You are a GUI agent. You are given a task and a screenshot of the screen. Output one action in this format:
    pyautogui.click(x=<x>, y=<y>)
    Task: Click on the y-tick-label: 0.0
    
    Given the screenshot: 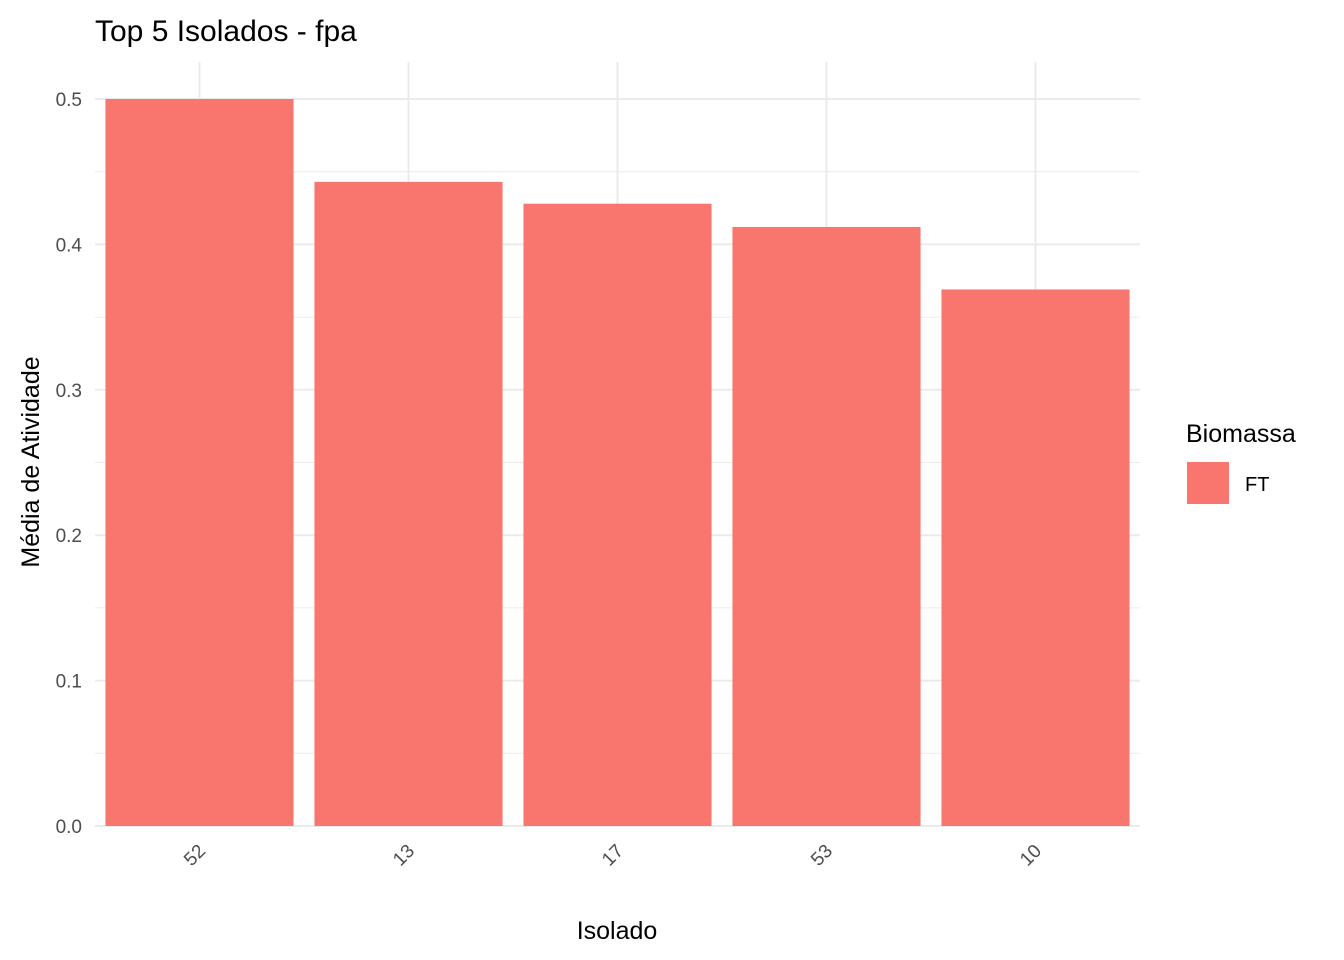 What is the action you would take?
    pyautogui.click(x=69, y=827)
    